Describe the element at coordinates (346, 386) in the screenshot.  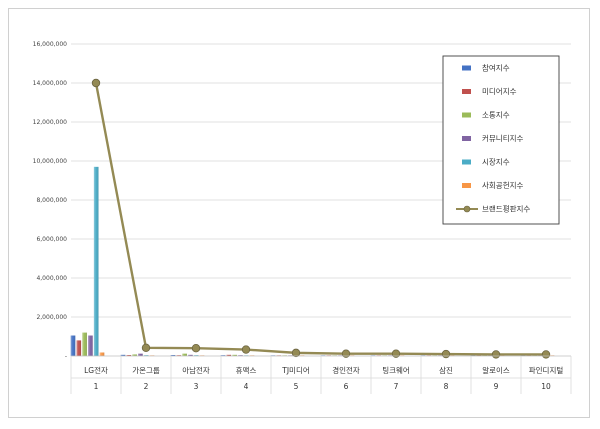
I see `x-rank-label: 6` at that location.